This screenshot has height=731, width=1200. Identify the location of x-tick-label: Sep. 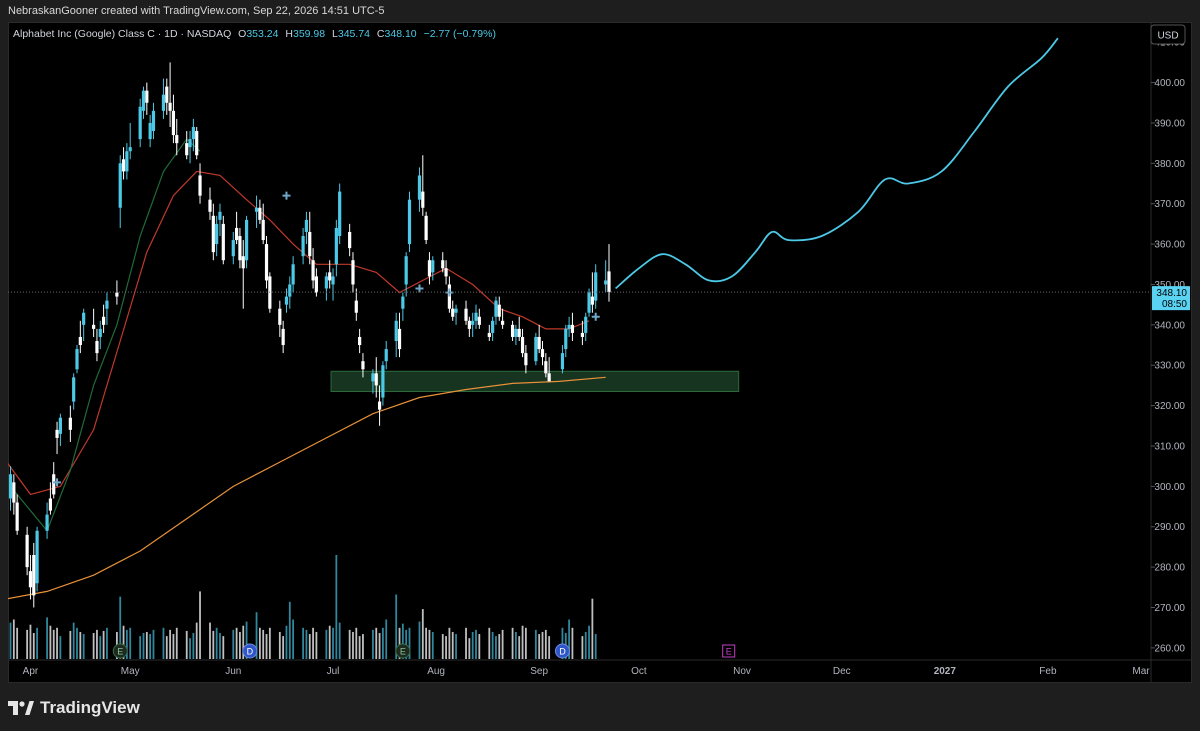
(539, 671).